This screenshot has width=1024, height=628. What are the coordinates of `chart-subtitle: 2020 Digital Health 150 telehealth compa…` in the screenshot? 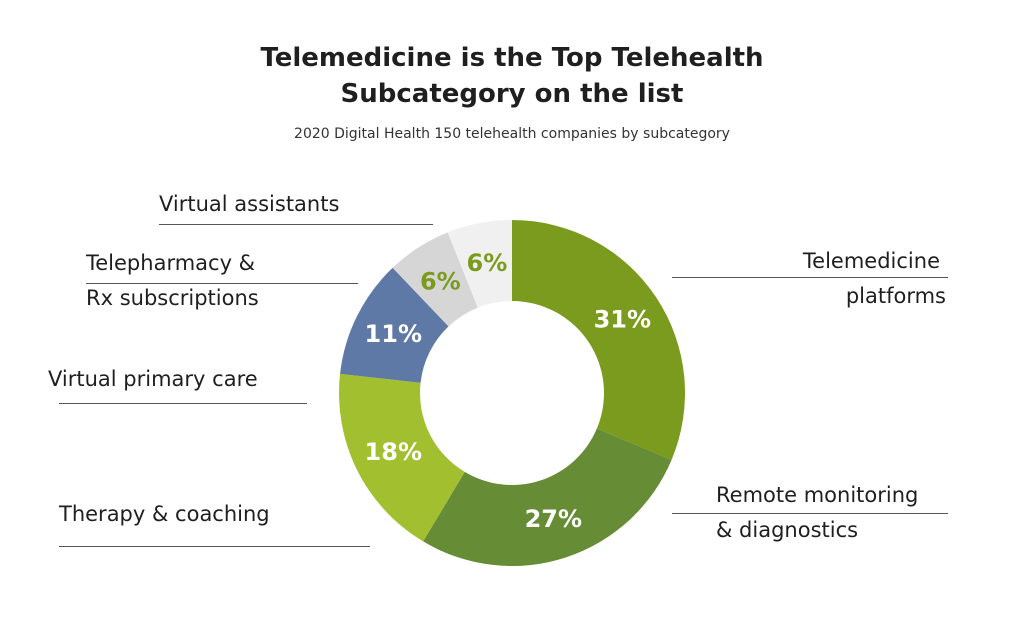 It's located at (512, 134).